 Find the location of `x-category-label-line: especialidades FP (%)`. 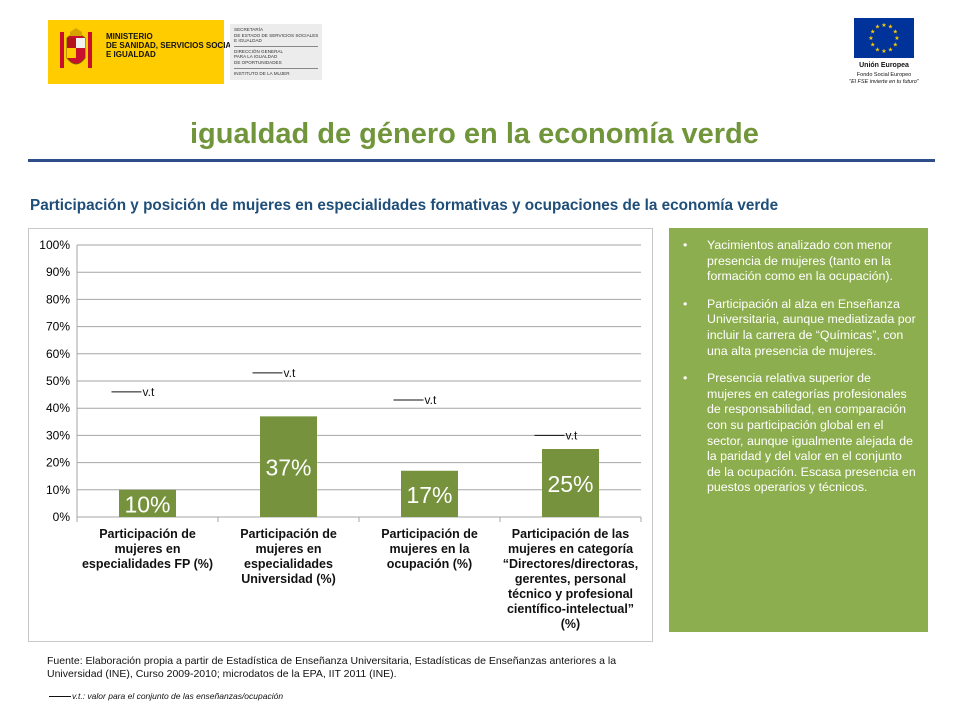

x-category-label-line: especialidades FP (%) is located at coordinates (147, 564).